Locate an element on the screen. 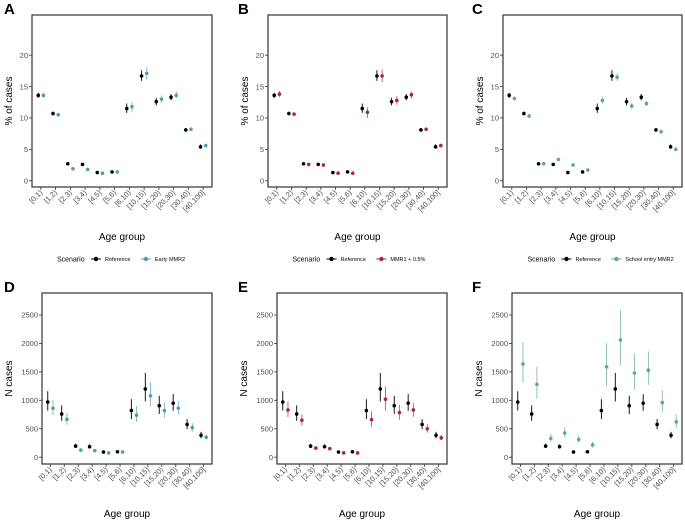 Image resolution: width=685 pixels, height=529 pixels. series-mmr1-0-5- is located at coordinates (365, 420).